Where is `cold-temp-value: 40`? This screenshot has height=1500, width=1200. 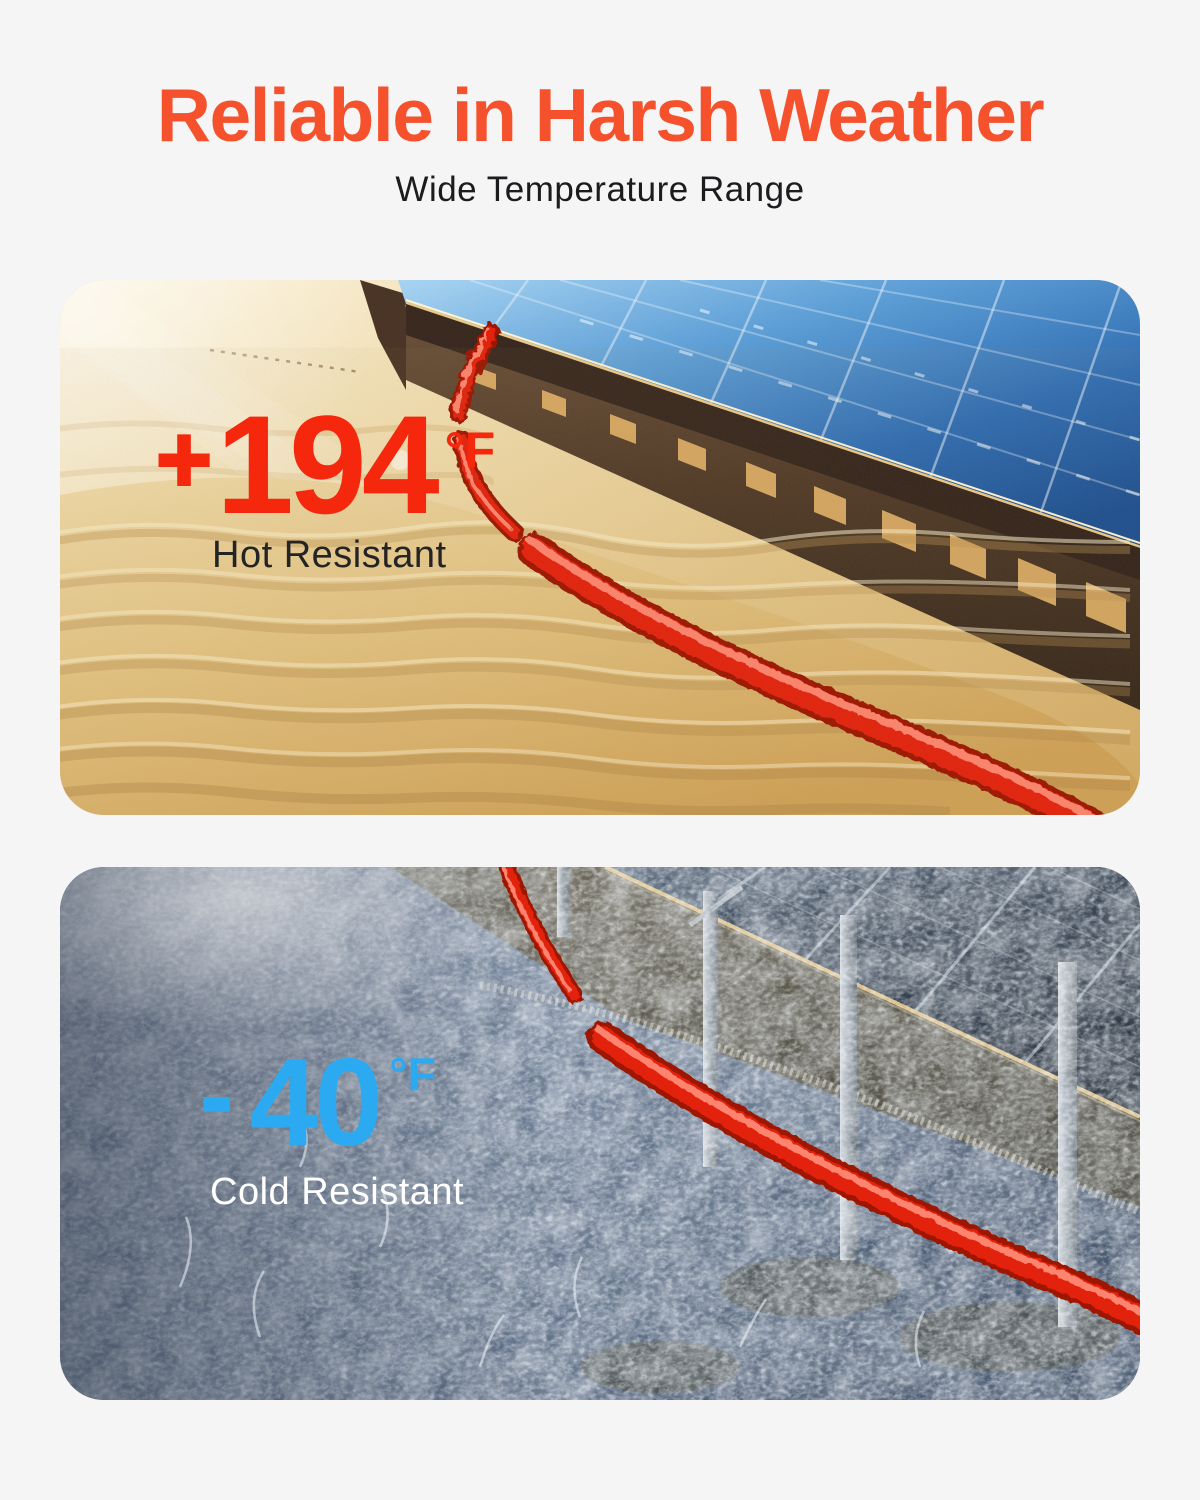 cold-temp-value: 40 is located at coordinates (316, 1103).